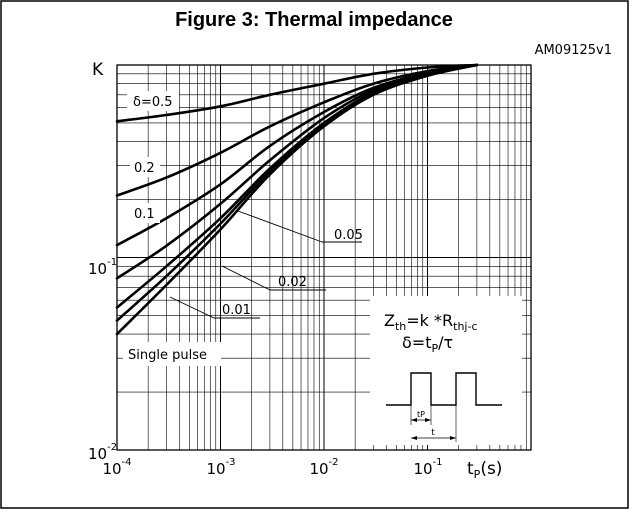  I want to click on pulse-waveform, so click(444, 389).